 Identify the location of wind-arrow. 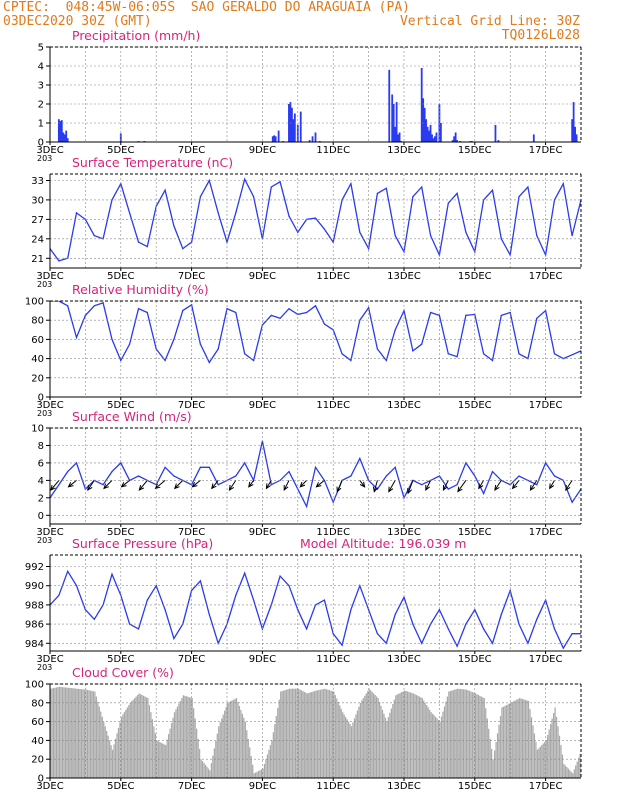
(392, 486).